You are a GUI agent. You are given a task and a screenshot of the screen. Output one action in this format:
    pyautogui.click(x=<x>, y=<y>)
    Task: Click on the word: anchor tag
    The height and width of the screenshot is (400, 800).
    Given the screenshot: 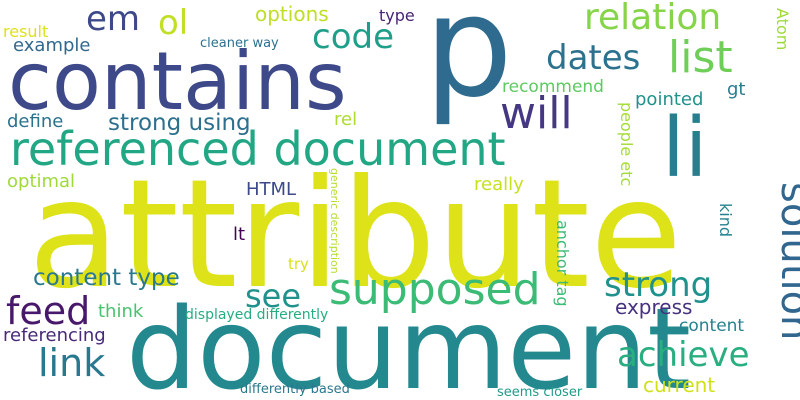 What is the action you would take?
    pyautogui.click(x=562, y=263)
    